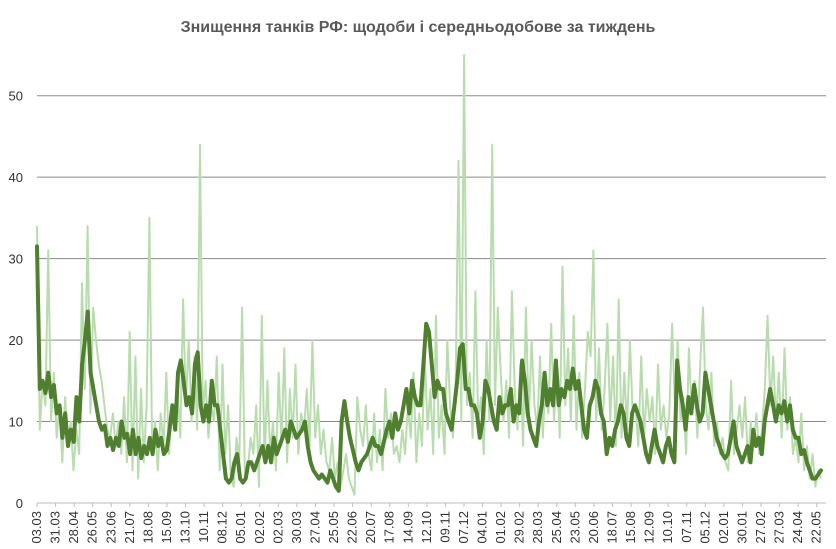 The height and width of the screenshot is (549, 836). What do you see at coordinates (92, 527) in the screenshot?
I see `x-tick-label: 26.05` at bounding box center [92, 527].